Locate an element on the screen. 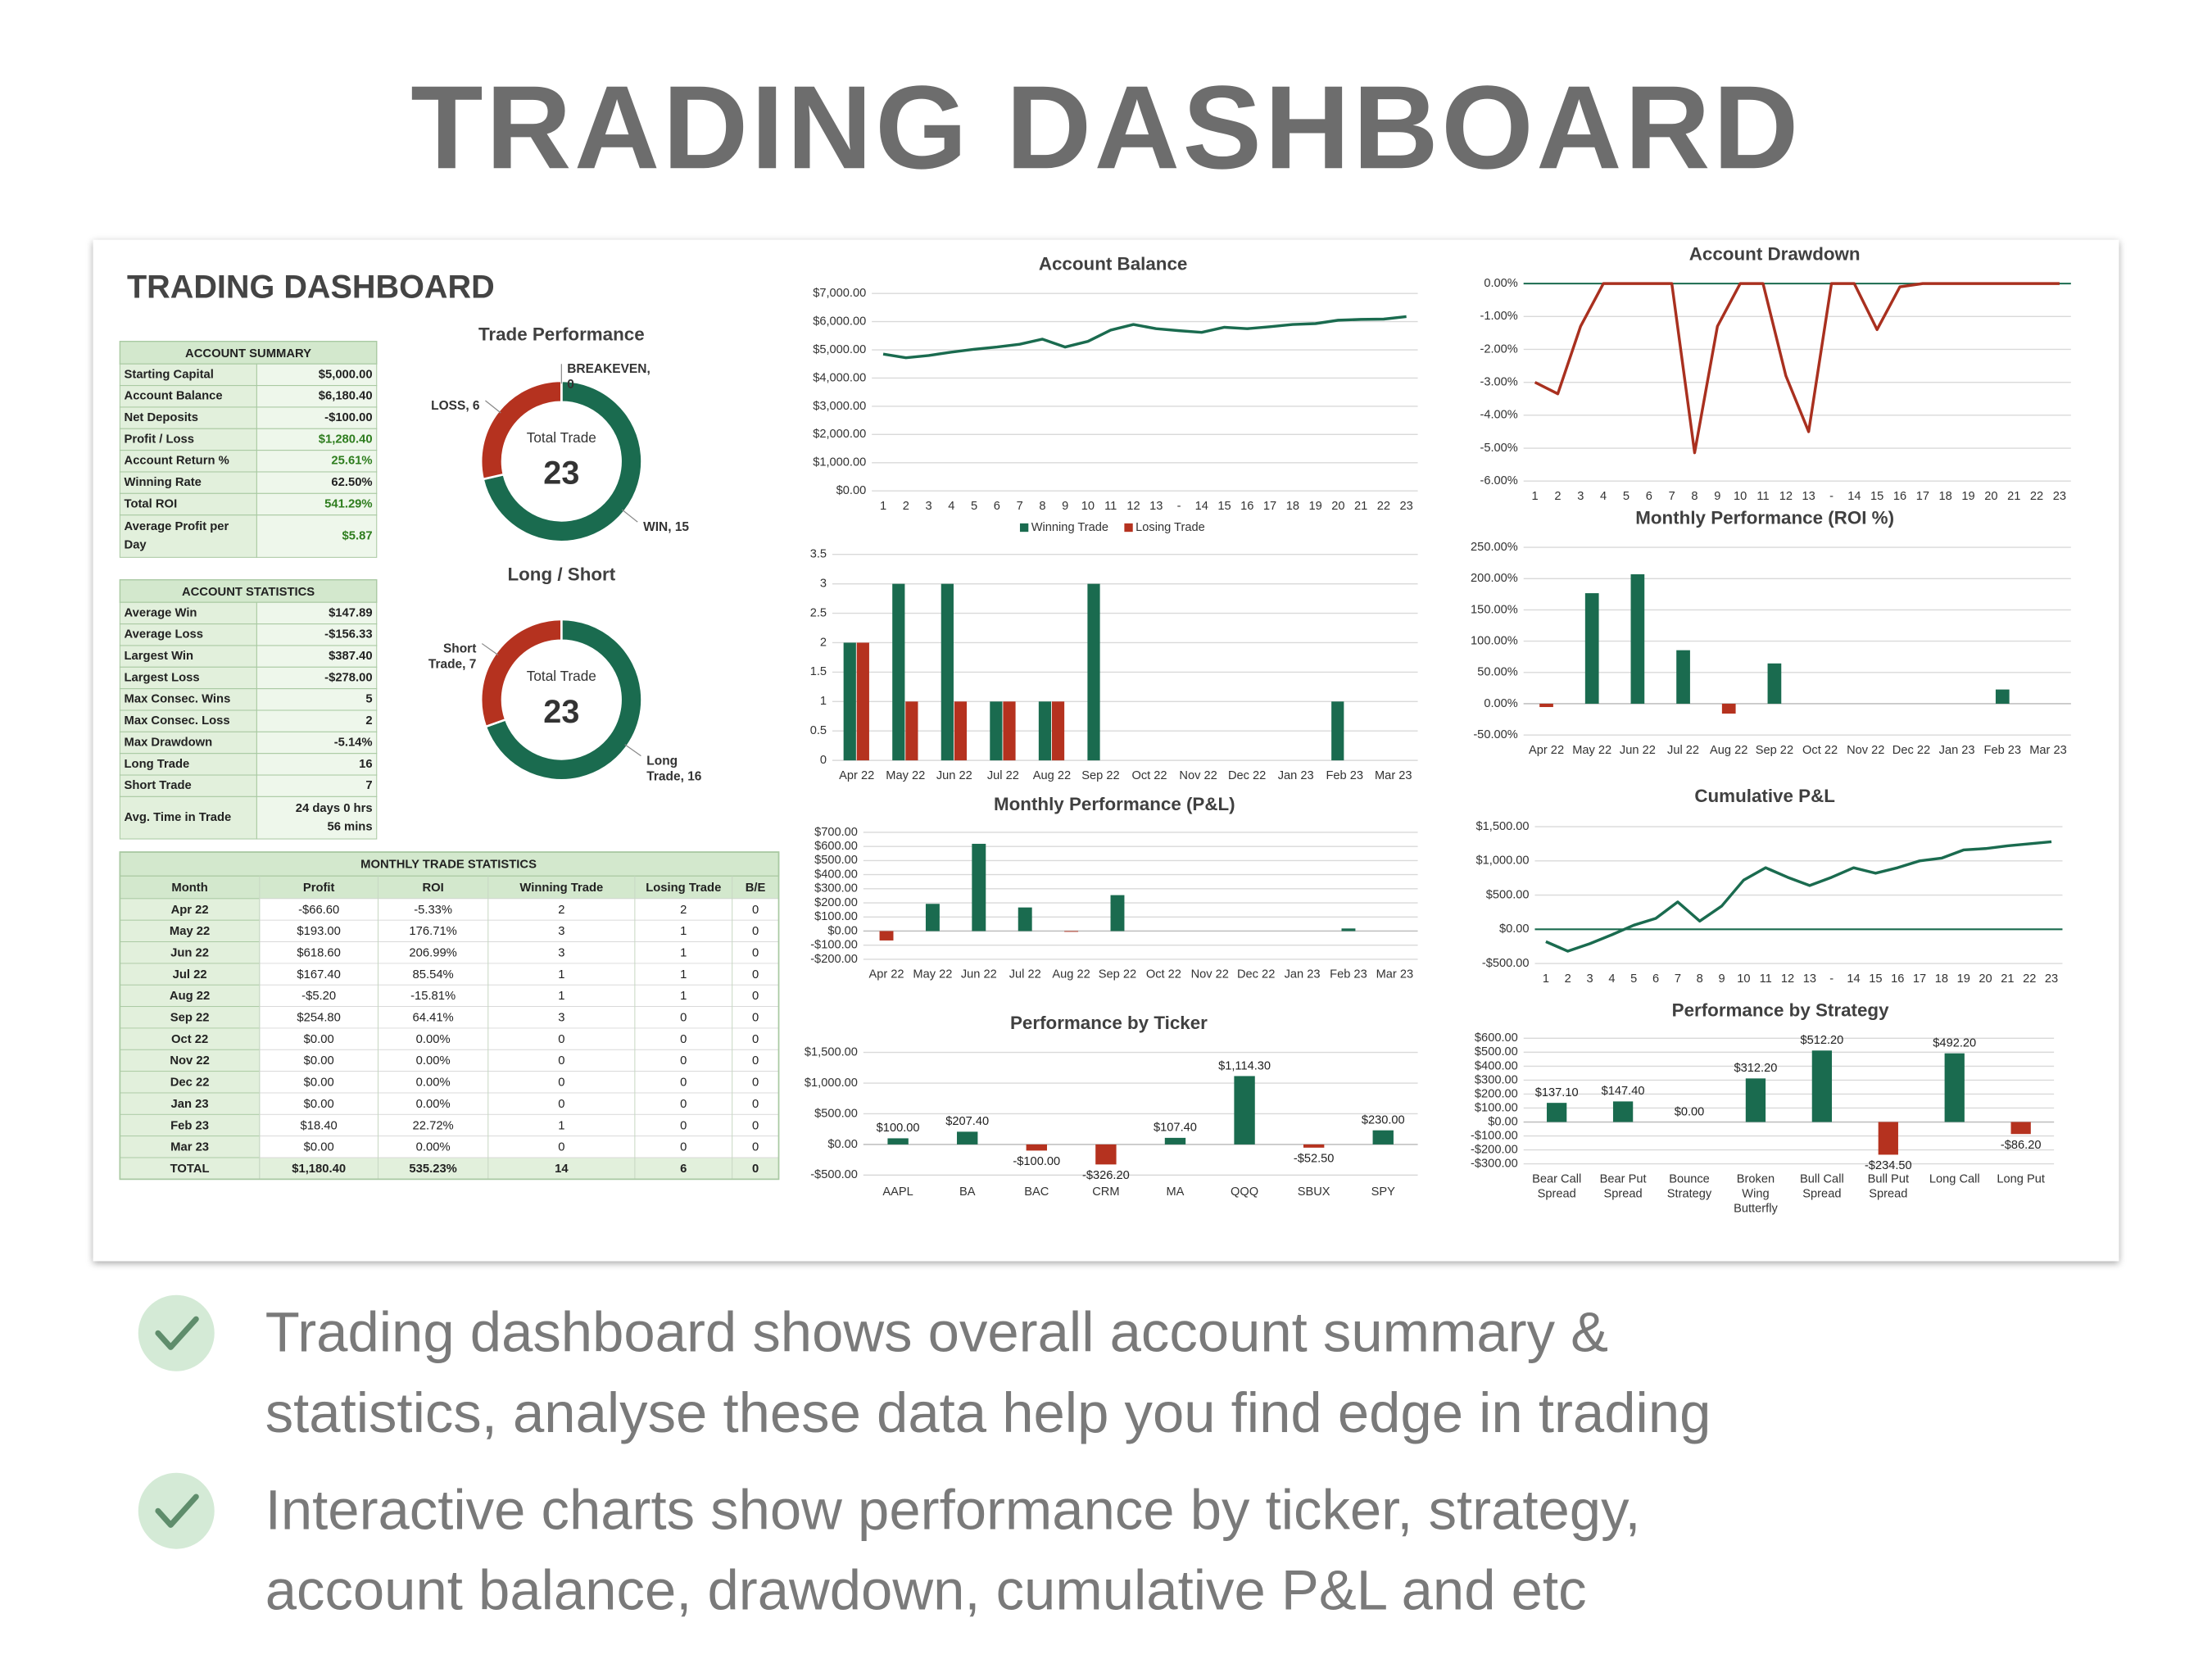  y-tick-label: $400.00 is located at coordinates (1496, 1065).